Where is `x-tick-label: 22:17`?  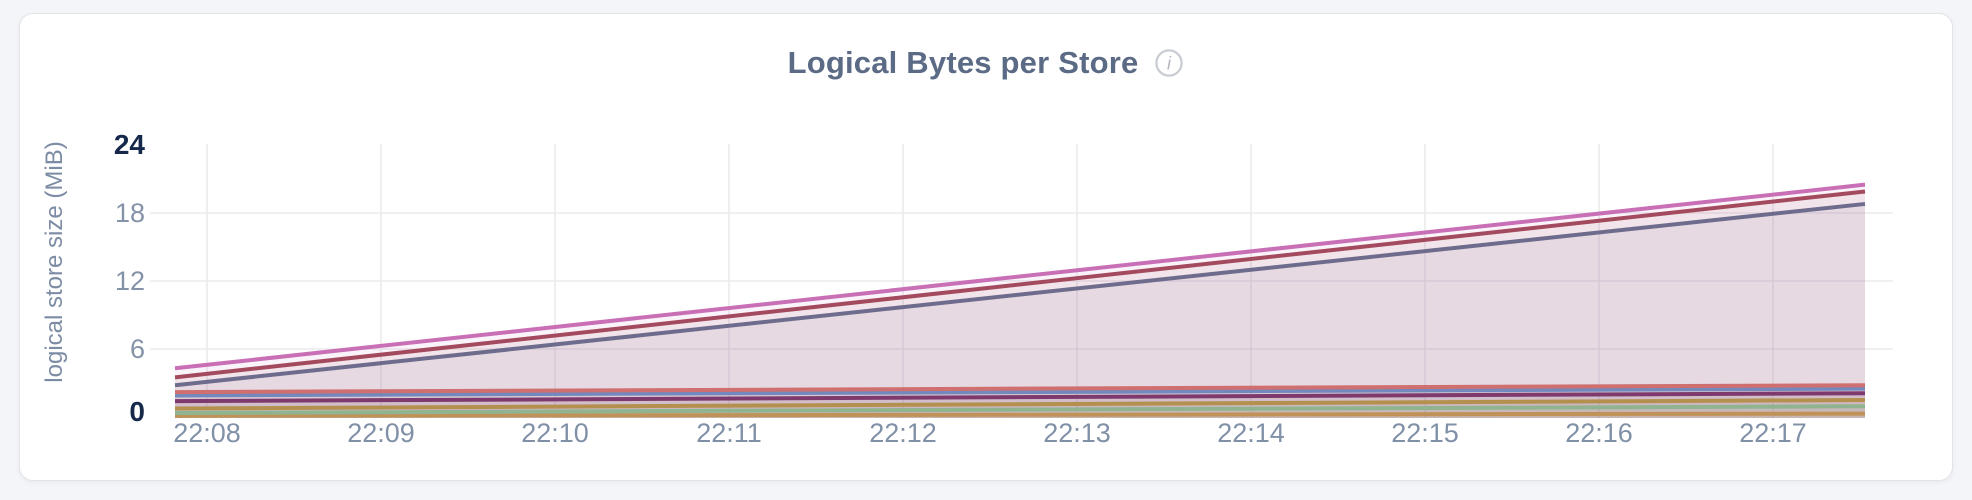
x-tick-label: 22:17 is located at coordinates (1773, 433).